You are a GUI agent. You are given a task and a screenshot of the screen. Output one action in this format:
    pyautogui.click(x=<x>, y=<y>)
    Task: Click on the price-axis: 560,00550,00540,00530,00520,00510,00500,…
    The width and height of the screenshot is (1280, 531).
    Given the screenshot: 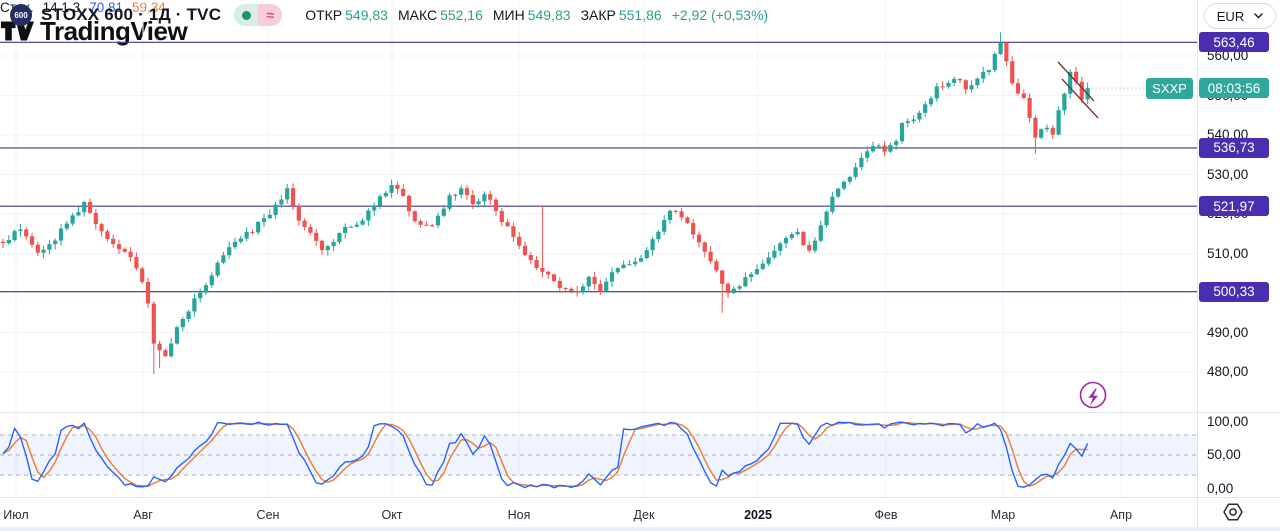 What is the action you would take?
    pyautogui.click(x=1238, y=249)
    